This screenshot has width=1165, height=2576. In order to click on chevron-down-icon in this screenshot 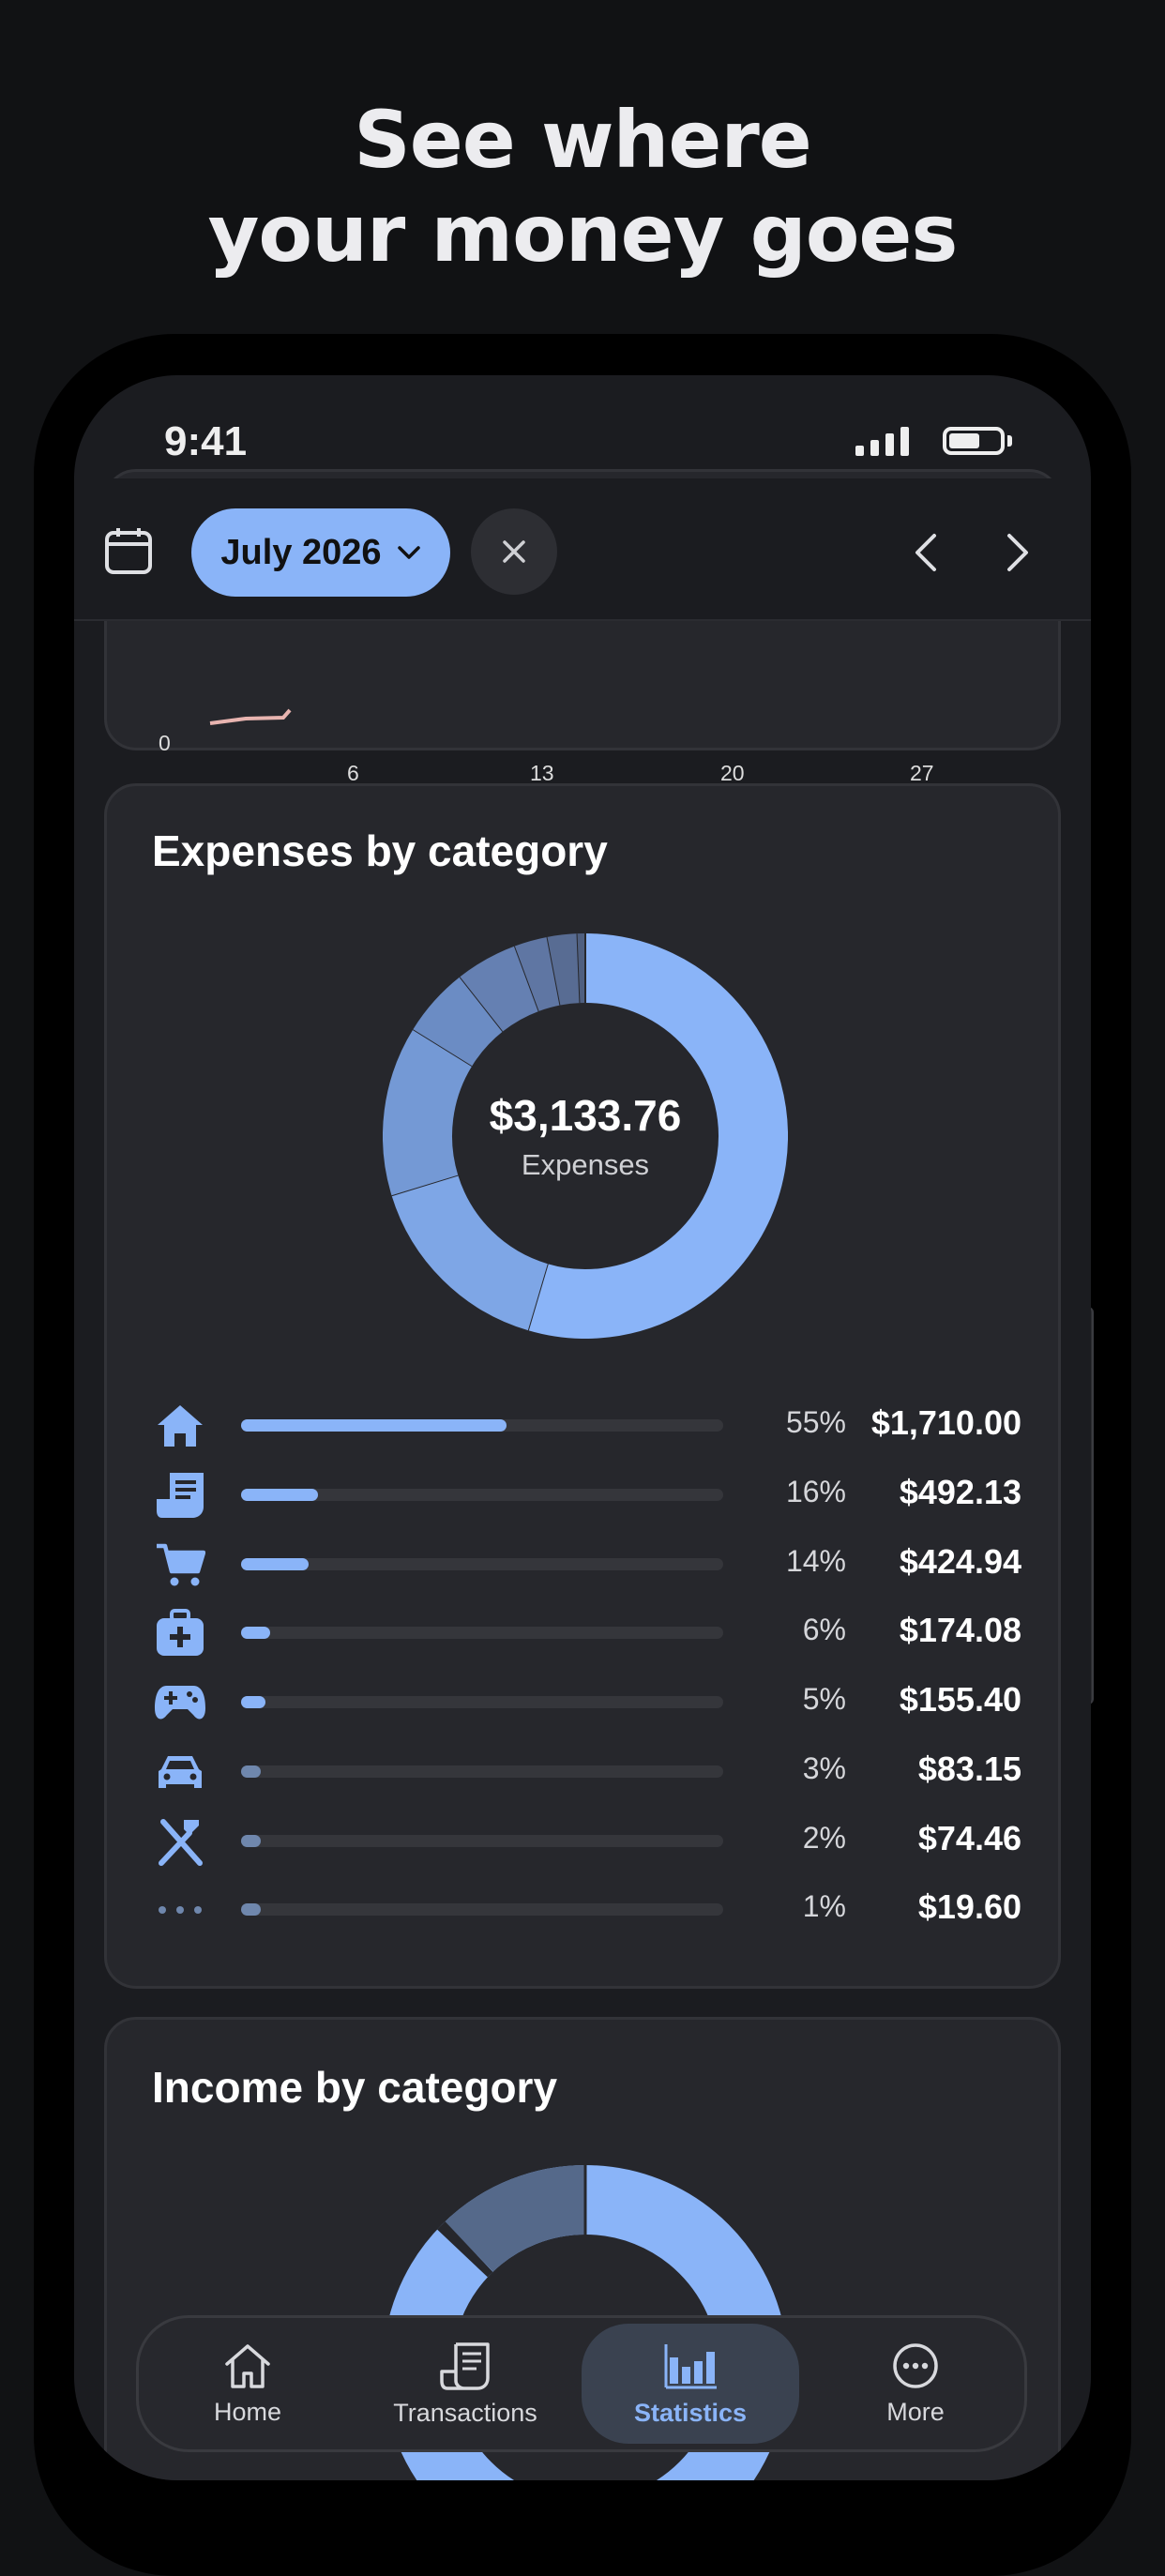, I will do `click(409, 552)`.